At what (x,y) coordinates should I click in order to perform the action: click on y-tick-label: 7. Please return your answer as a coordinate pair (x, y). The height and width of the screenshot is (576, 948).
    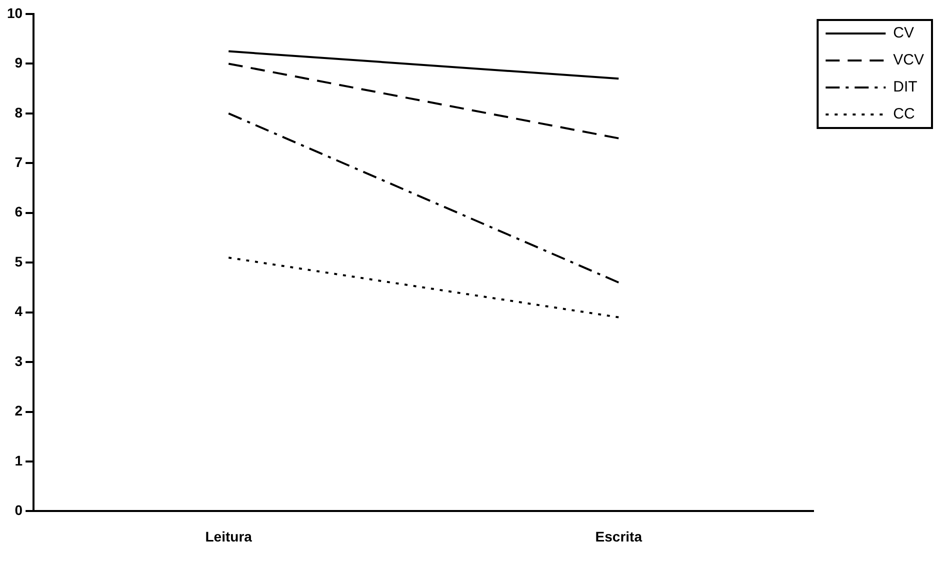
    Looking at the image, I should click on (18, 162).